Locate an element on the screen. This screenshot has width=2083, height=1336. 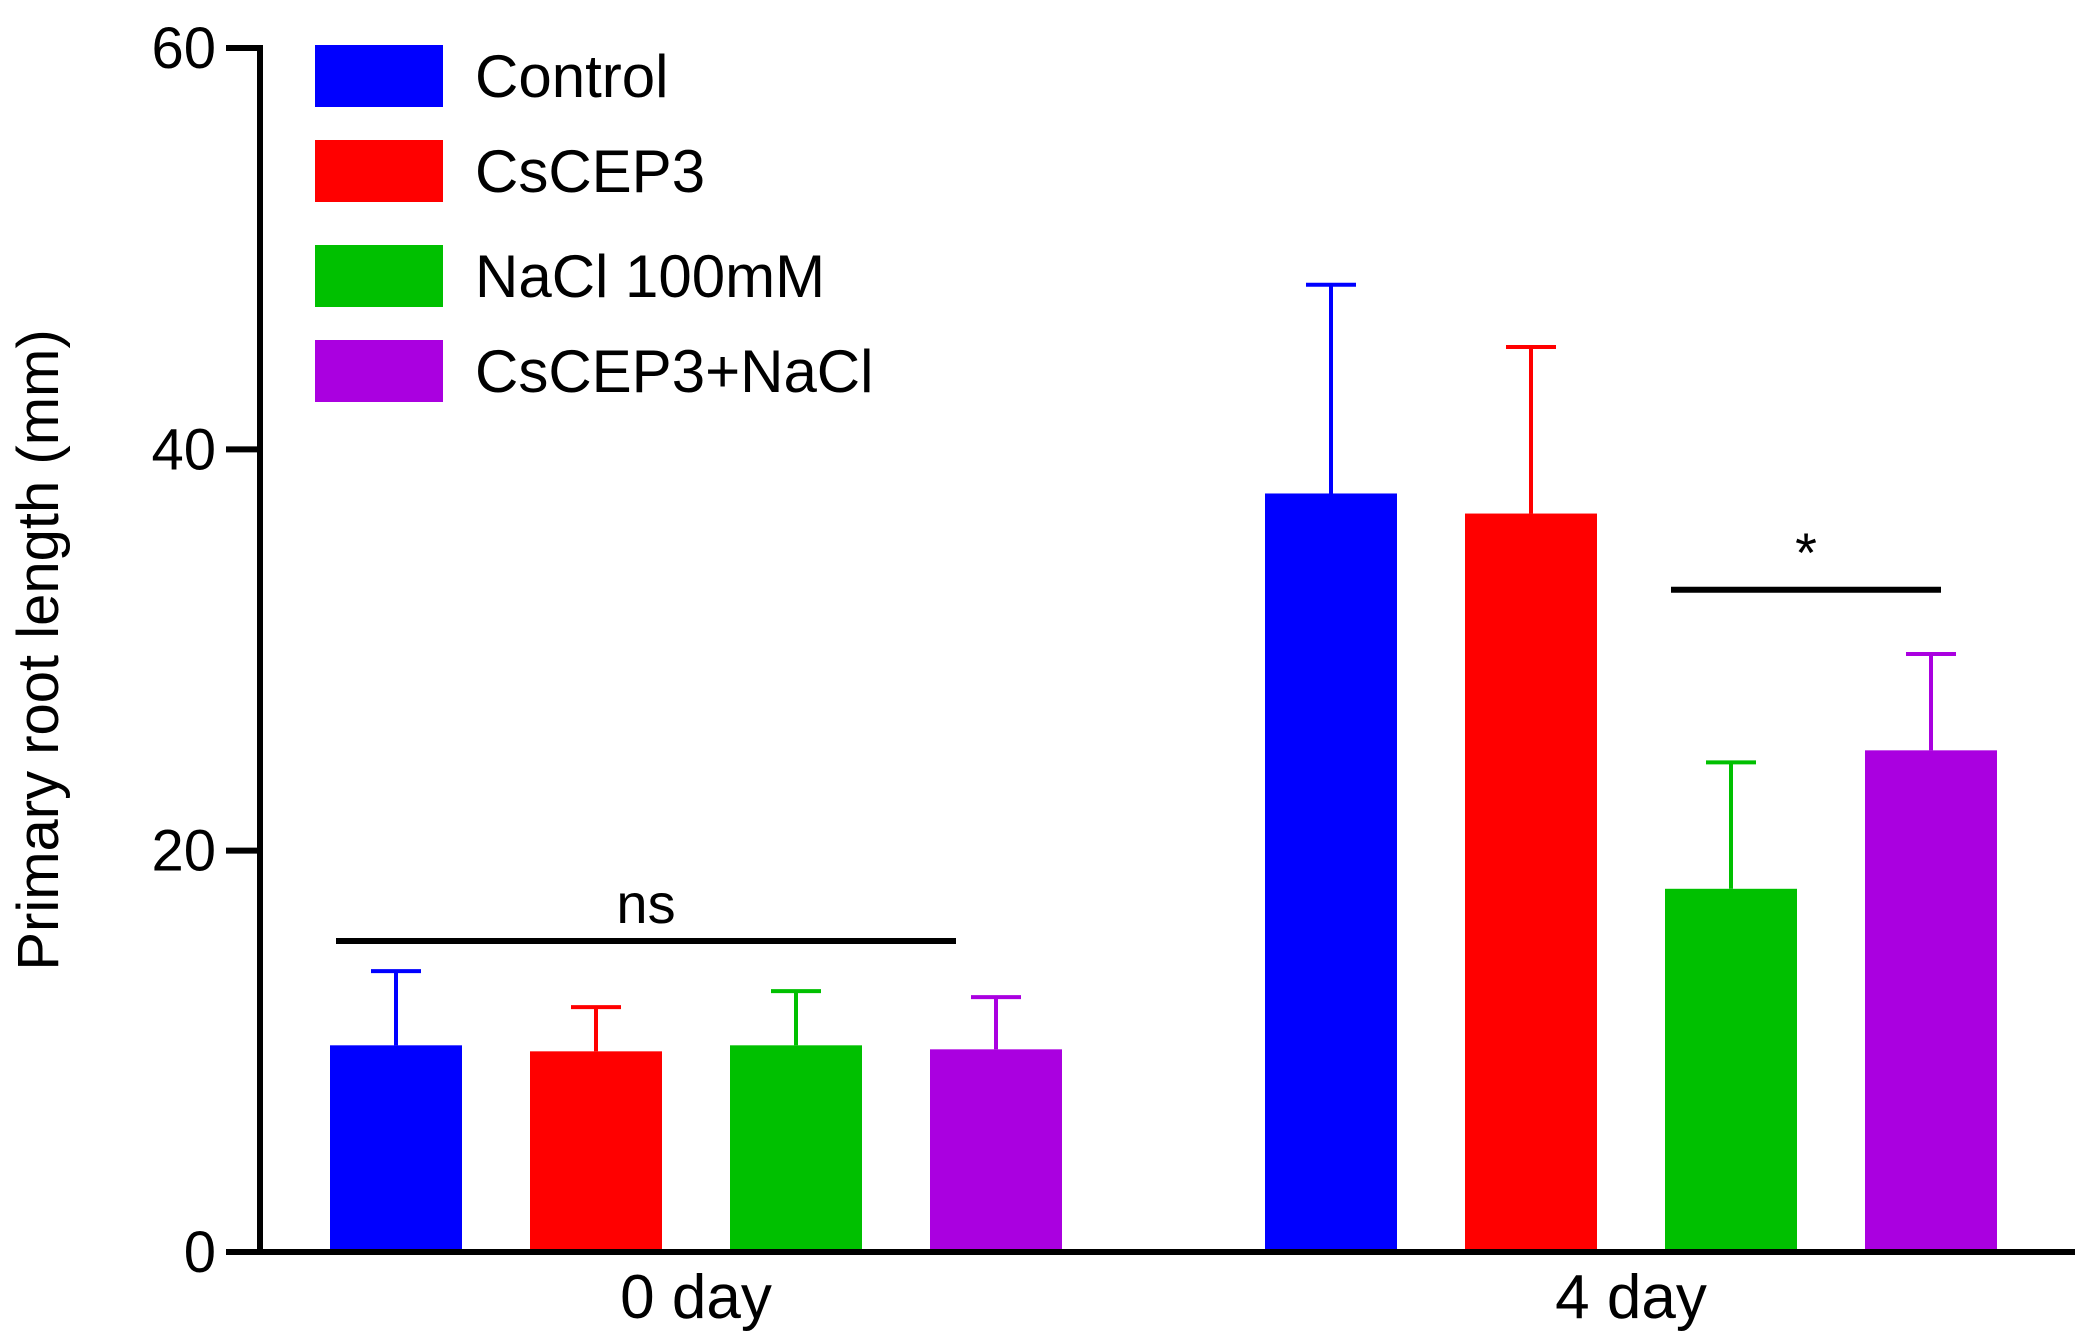
legend-label: CsCEP3+NaCl is located at coordinates (674, 371).